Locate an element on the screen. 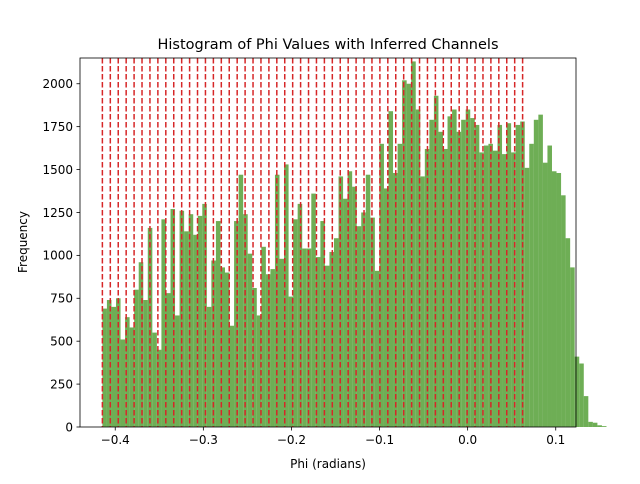 This screenshot has width=640, height=484. x-tick-label: 0.0 is located at coordinates (467, 440).